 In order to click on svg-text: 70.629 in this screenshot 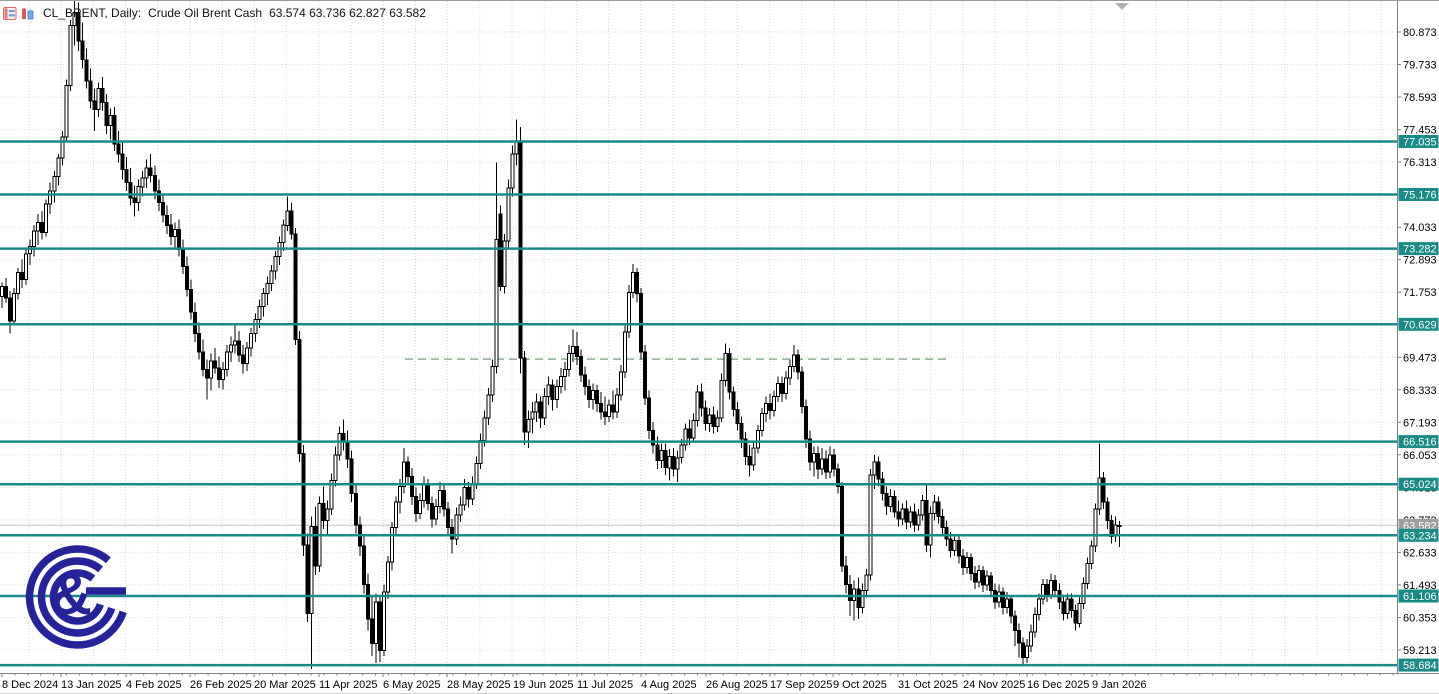, I will do `click(1420, 325)`.